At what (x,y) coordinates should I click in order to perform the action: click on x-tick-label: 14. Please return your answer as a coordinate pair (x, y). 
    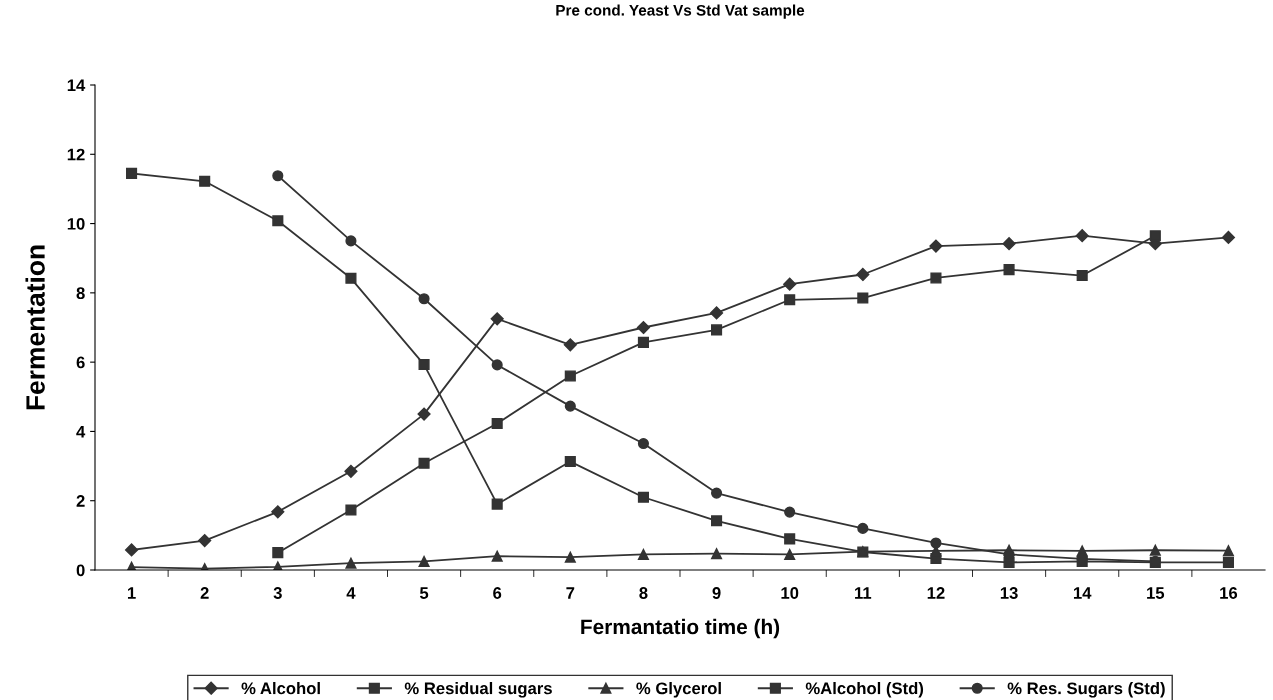
    Looking at the image, I should click on (1082, 593).